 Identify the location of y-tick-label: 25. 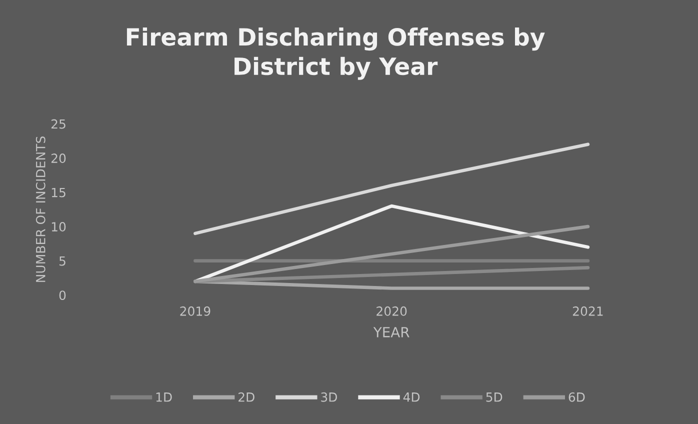
(58, 124).